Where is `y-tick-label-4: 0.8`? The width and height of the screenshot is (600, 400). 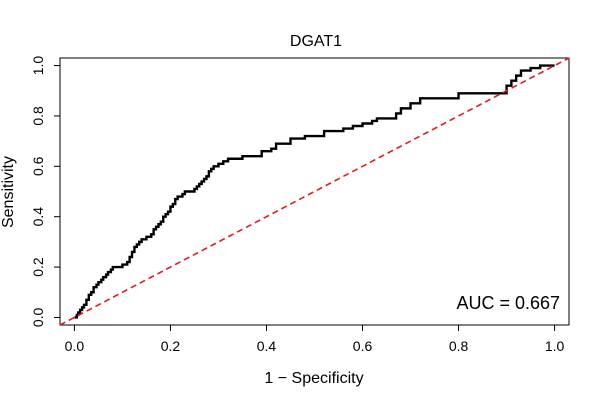
y-tick-label-4: 0.8 is located at coordinates (38, 116).